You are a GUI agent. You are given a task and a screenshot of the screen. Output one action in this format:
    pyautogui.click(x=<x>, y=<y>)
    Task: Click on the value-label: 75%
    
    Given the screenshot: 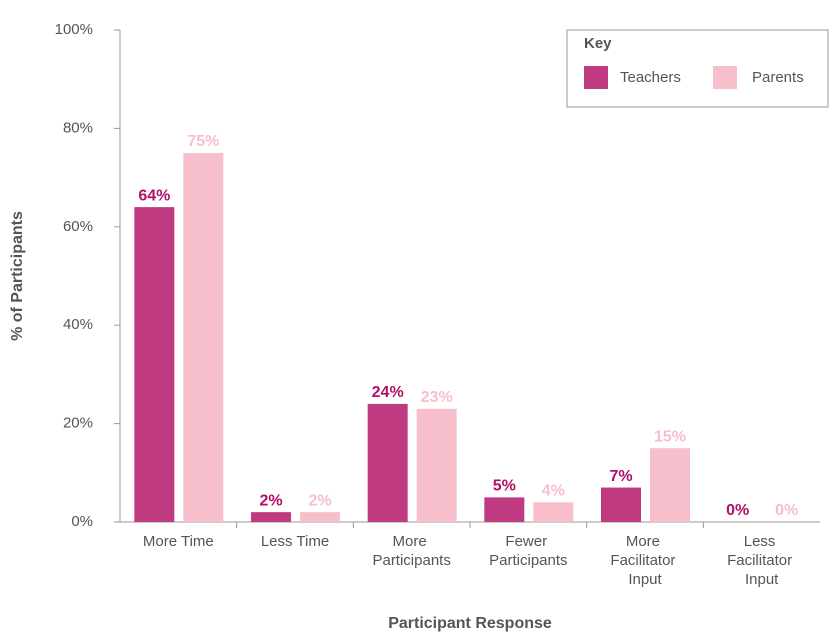 What is the action you would take?
    pyautogui.click(x=203, y=141)
    